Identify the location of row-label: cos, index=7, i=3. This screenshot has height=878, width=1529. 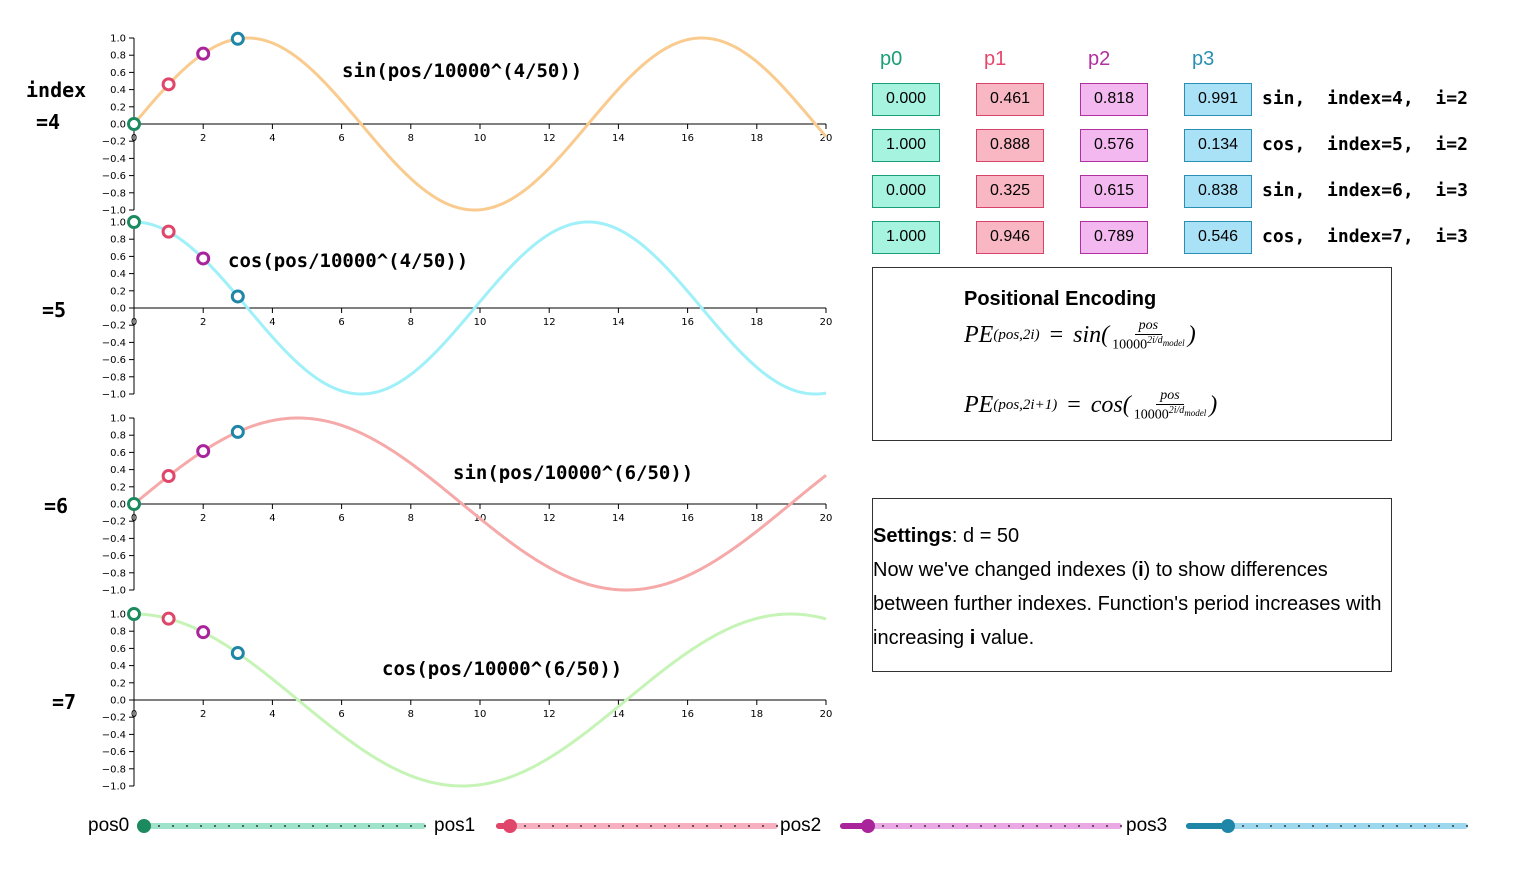
(1365, 236).